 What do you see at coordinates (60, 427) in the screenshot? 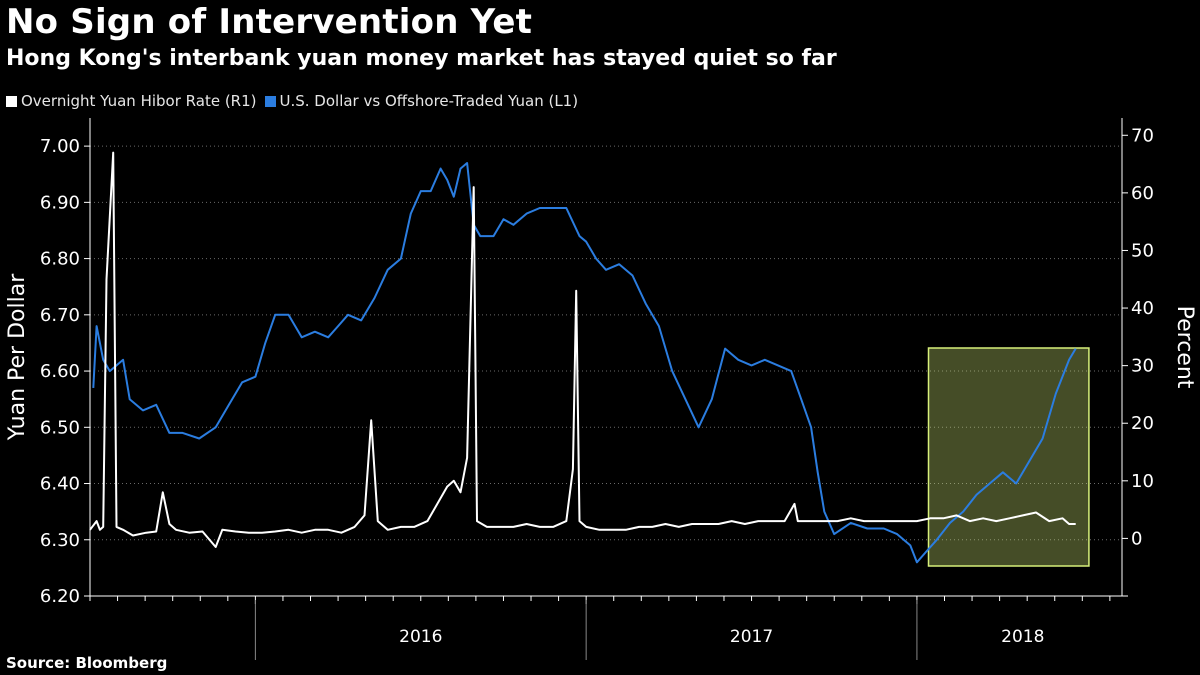
I see `left-tick-label: 6.50` at bounding box center [60, 427].